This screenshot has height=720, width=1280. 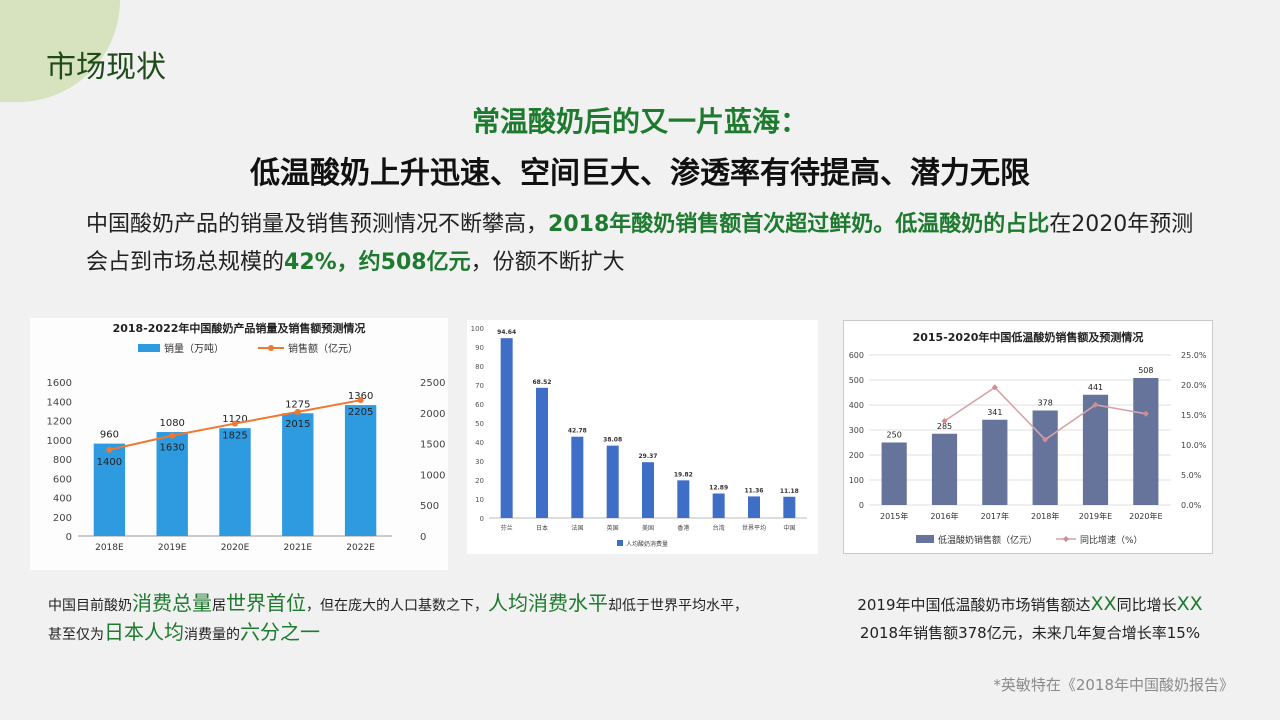 I want to click on note-left-text: 消费量的, so click(x=212, y=635).